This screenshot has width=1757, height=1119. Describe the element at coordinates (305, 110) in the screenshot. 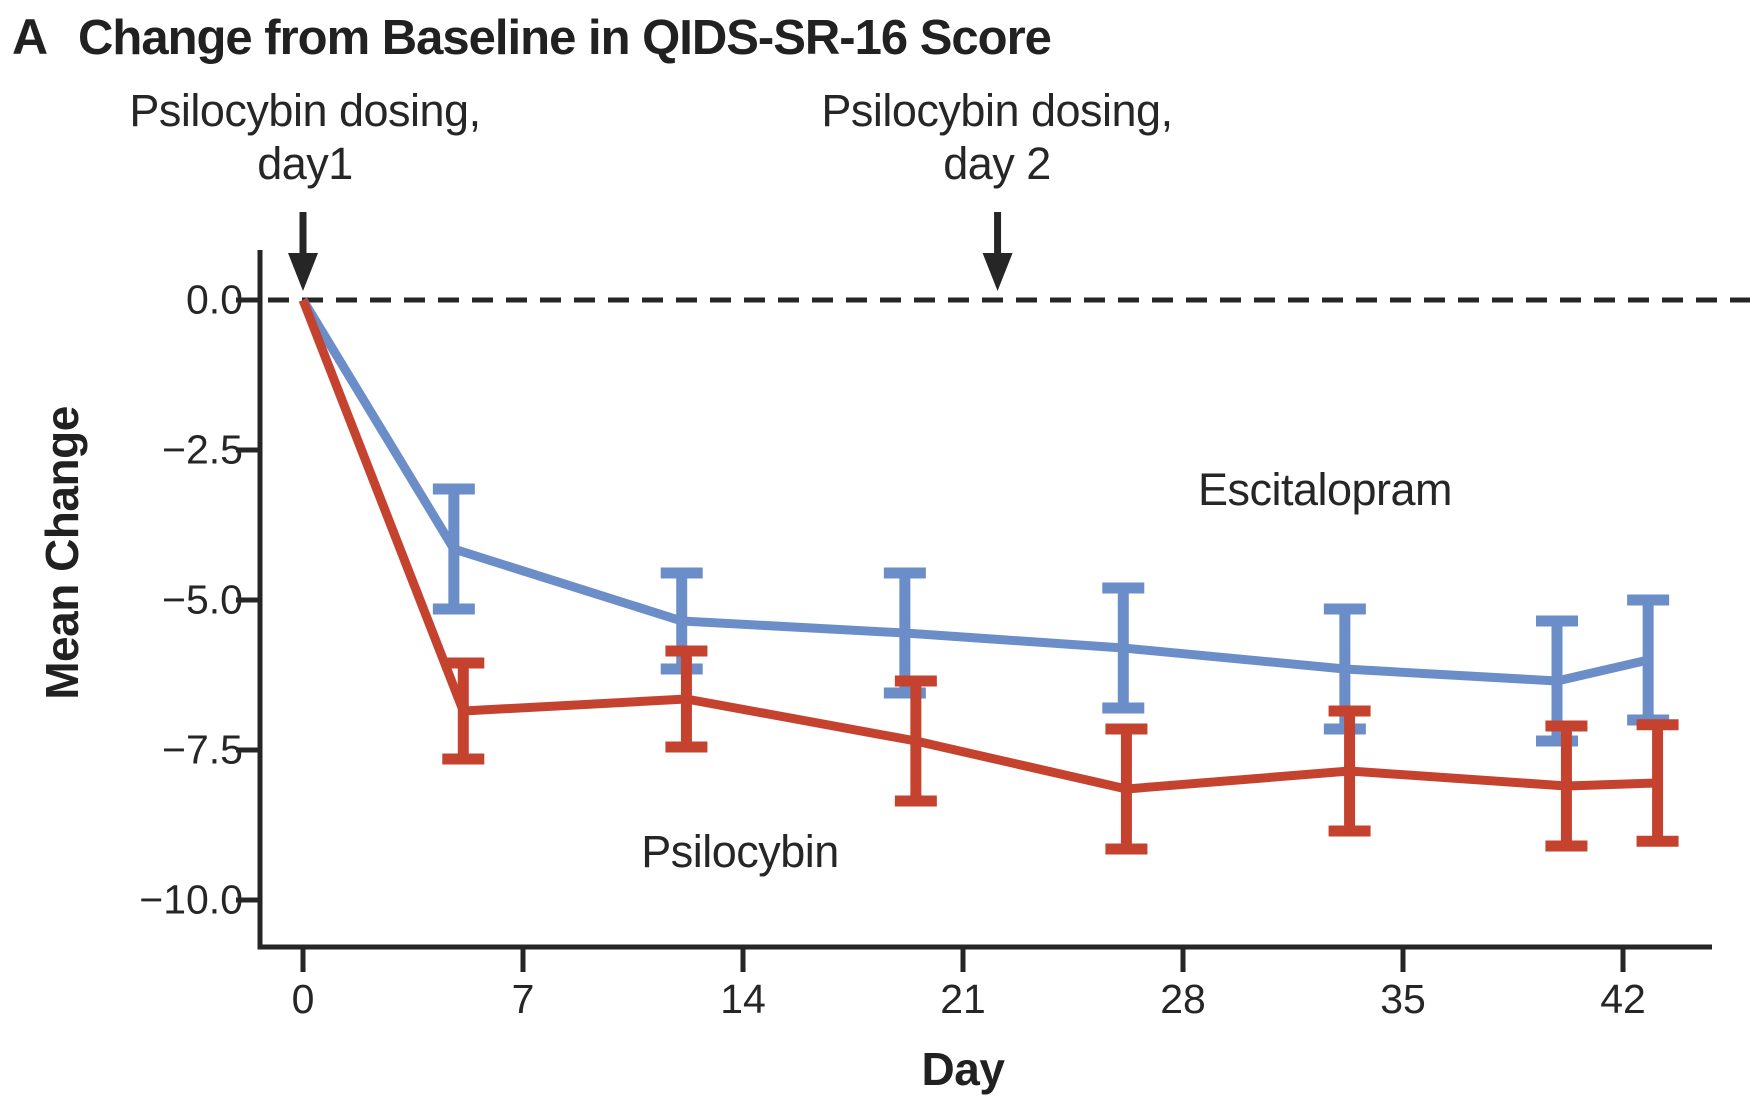

I see `dosing-day1-line1: Psilocybin dosing,` at that location.